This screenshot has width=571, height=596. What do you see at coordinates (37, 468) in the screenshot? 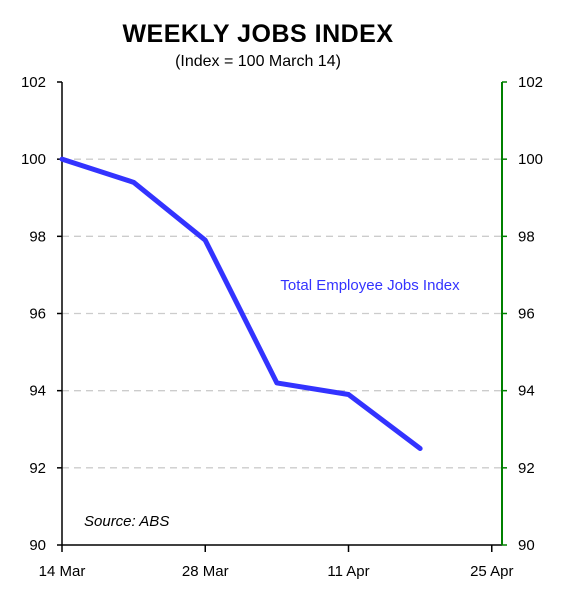
I see `y-tick-label-left: 92` at bounding box center [37, 468].